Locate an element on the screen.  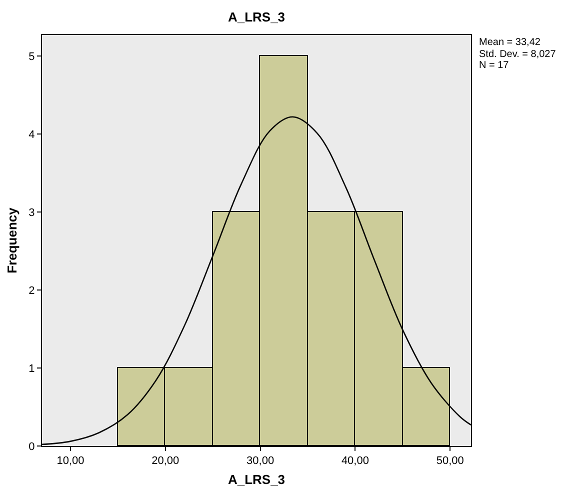
x-tick-label: 40,00 is located at coordinates (355, 461).